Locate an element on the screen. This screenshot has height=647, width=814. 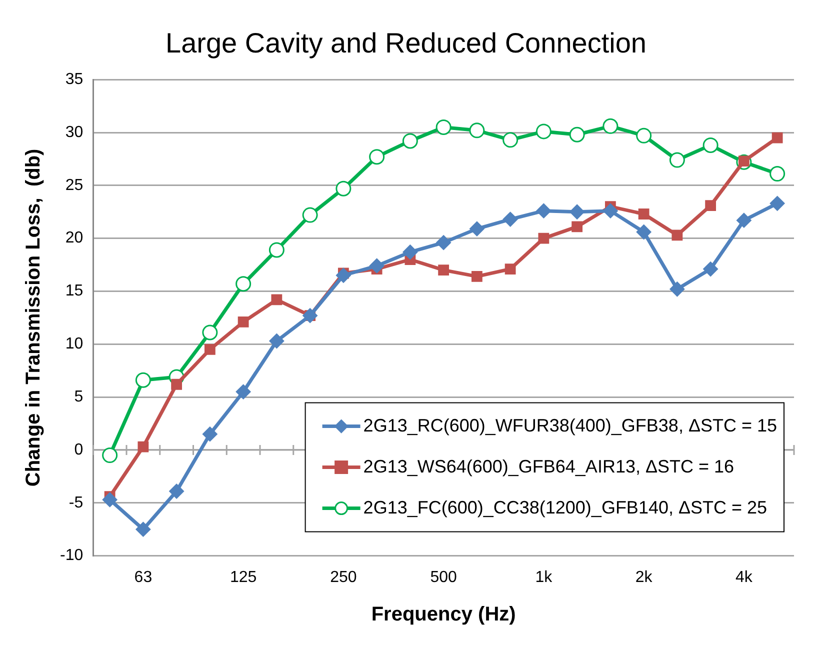
y-tick-label: 0 is located at coordinates (79, 449).